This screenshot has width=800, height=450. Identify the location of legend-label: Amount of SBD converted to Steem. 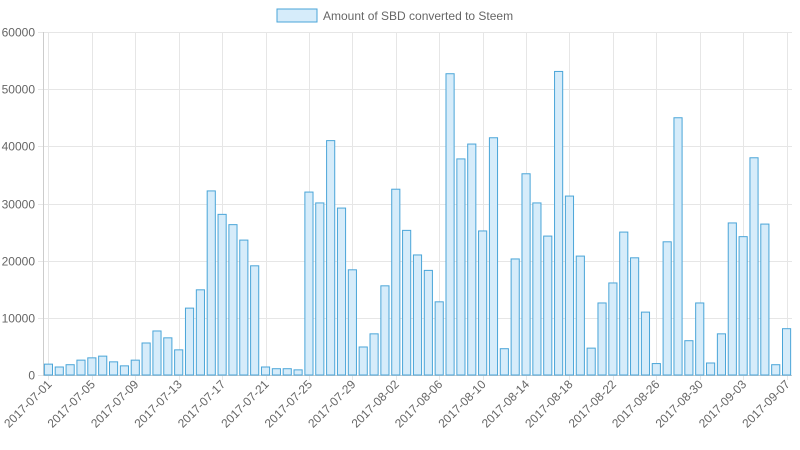
(418, 16).